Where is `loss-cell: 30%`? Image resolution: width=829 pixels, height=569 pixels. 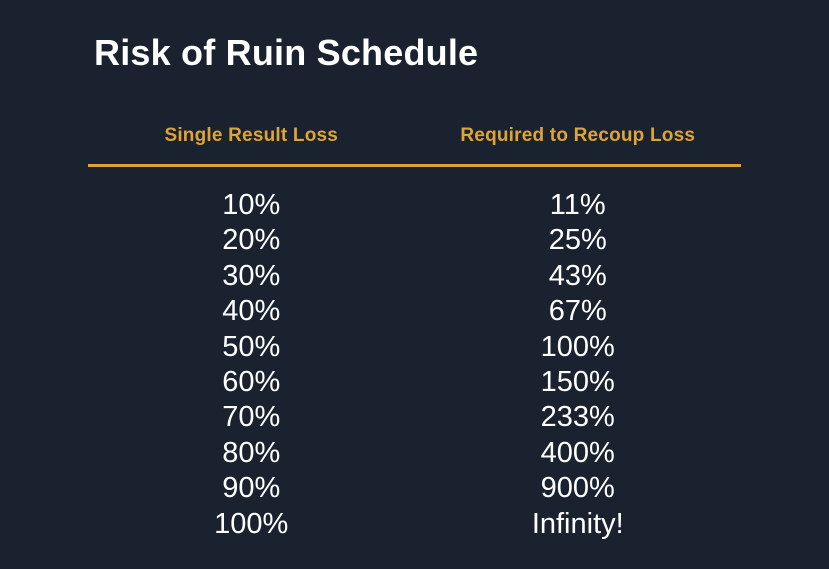 loss-cell: 30% is located at coordinates (251, 275).